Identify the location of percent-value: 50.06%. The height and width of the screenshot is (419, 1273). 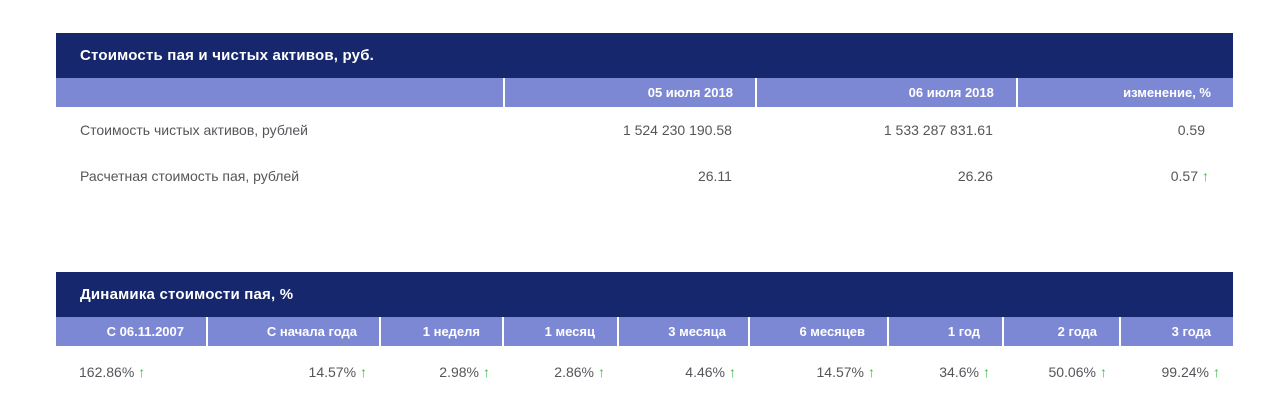
(1072, 372).